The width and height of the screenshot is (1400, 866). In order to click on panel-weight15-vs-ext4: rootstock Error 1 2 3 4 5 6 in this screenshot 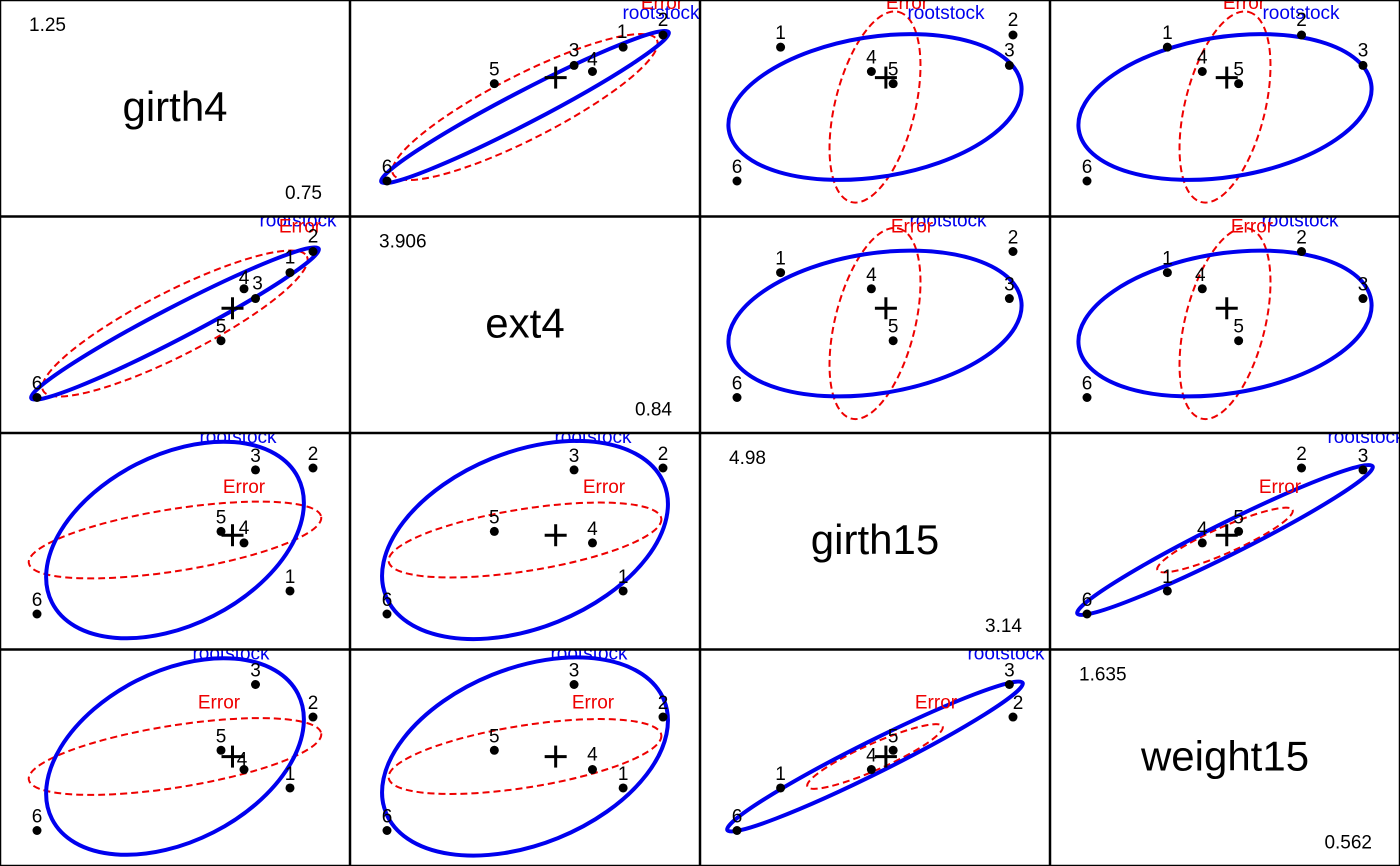, I will do `click(525, 757)`.